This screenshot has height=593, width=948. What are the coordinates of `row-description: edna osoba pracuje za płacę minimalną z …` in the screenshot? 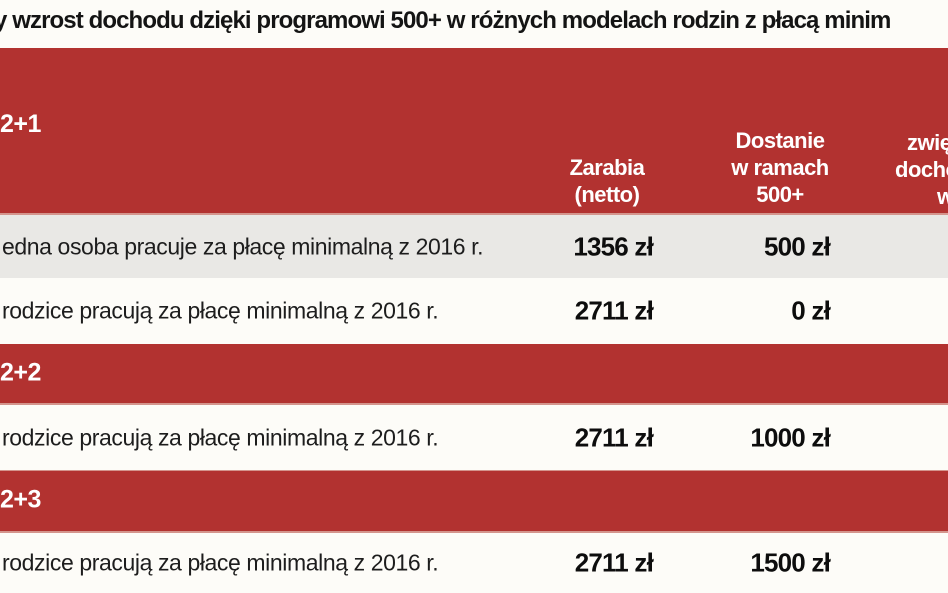 It's located at (243, 246).